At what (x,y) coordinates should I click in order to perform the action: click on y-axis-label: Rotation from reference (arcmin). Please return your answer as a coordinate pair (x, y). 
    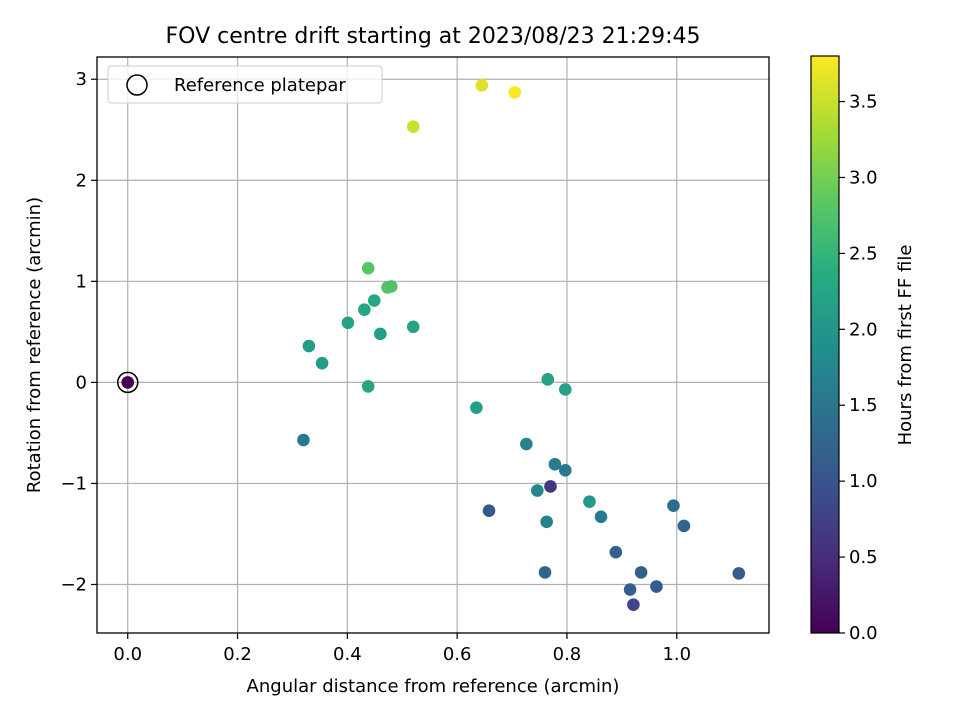
    Looking at the image, I should click on (34, 345).